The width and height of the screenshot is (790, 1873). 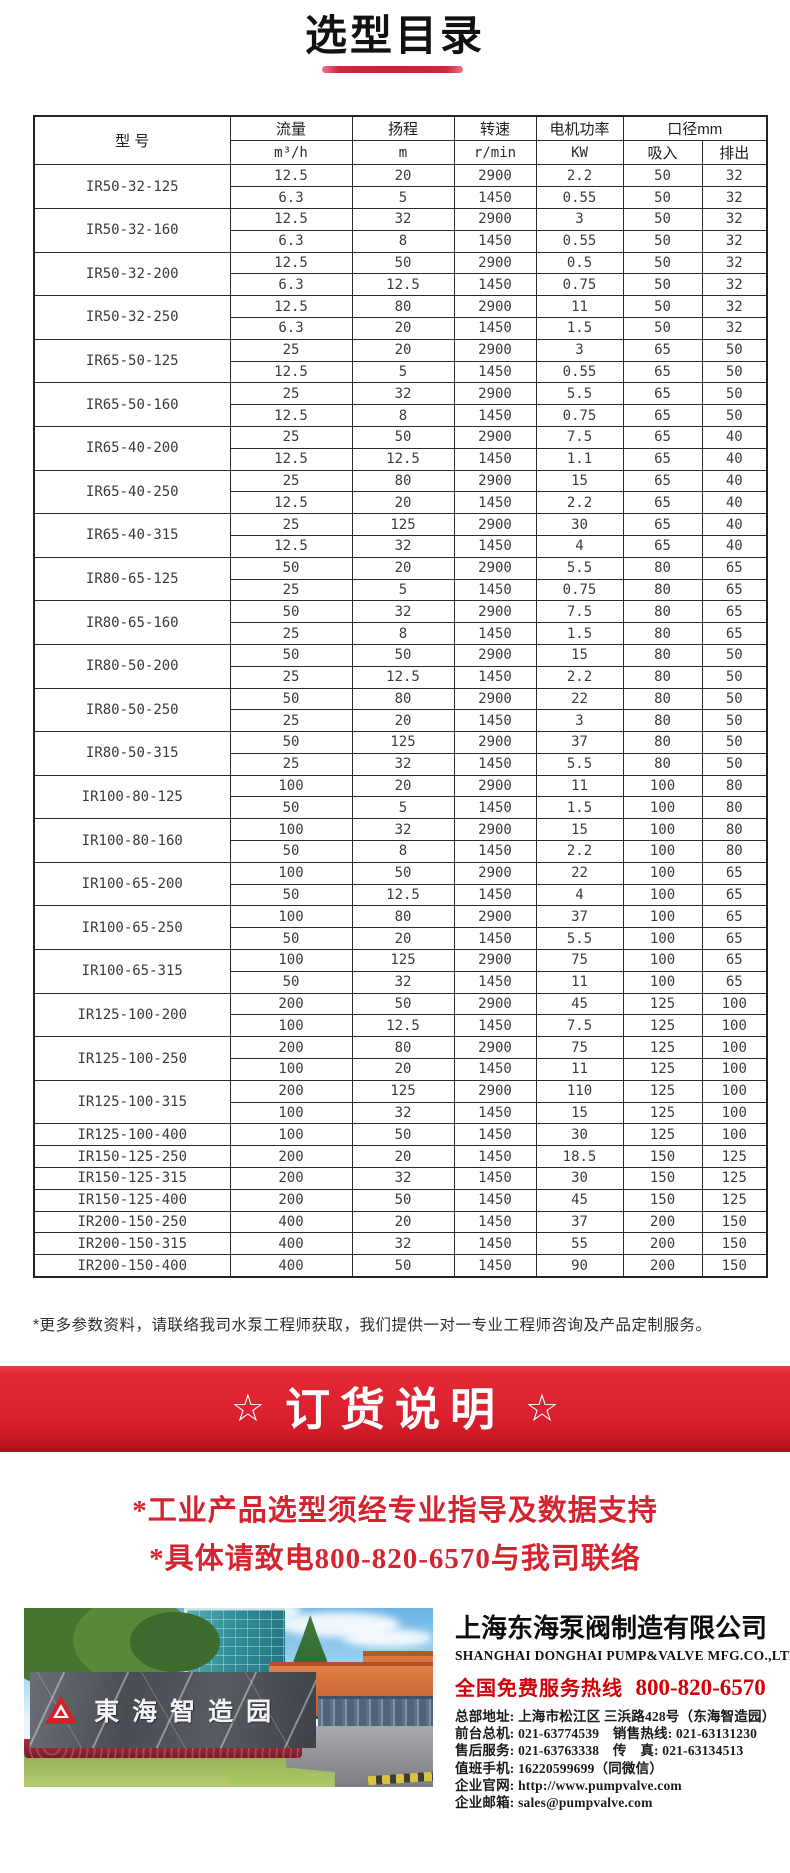 I want to click on sign-wall: 東海智造园, so click(x=173, y=1710).